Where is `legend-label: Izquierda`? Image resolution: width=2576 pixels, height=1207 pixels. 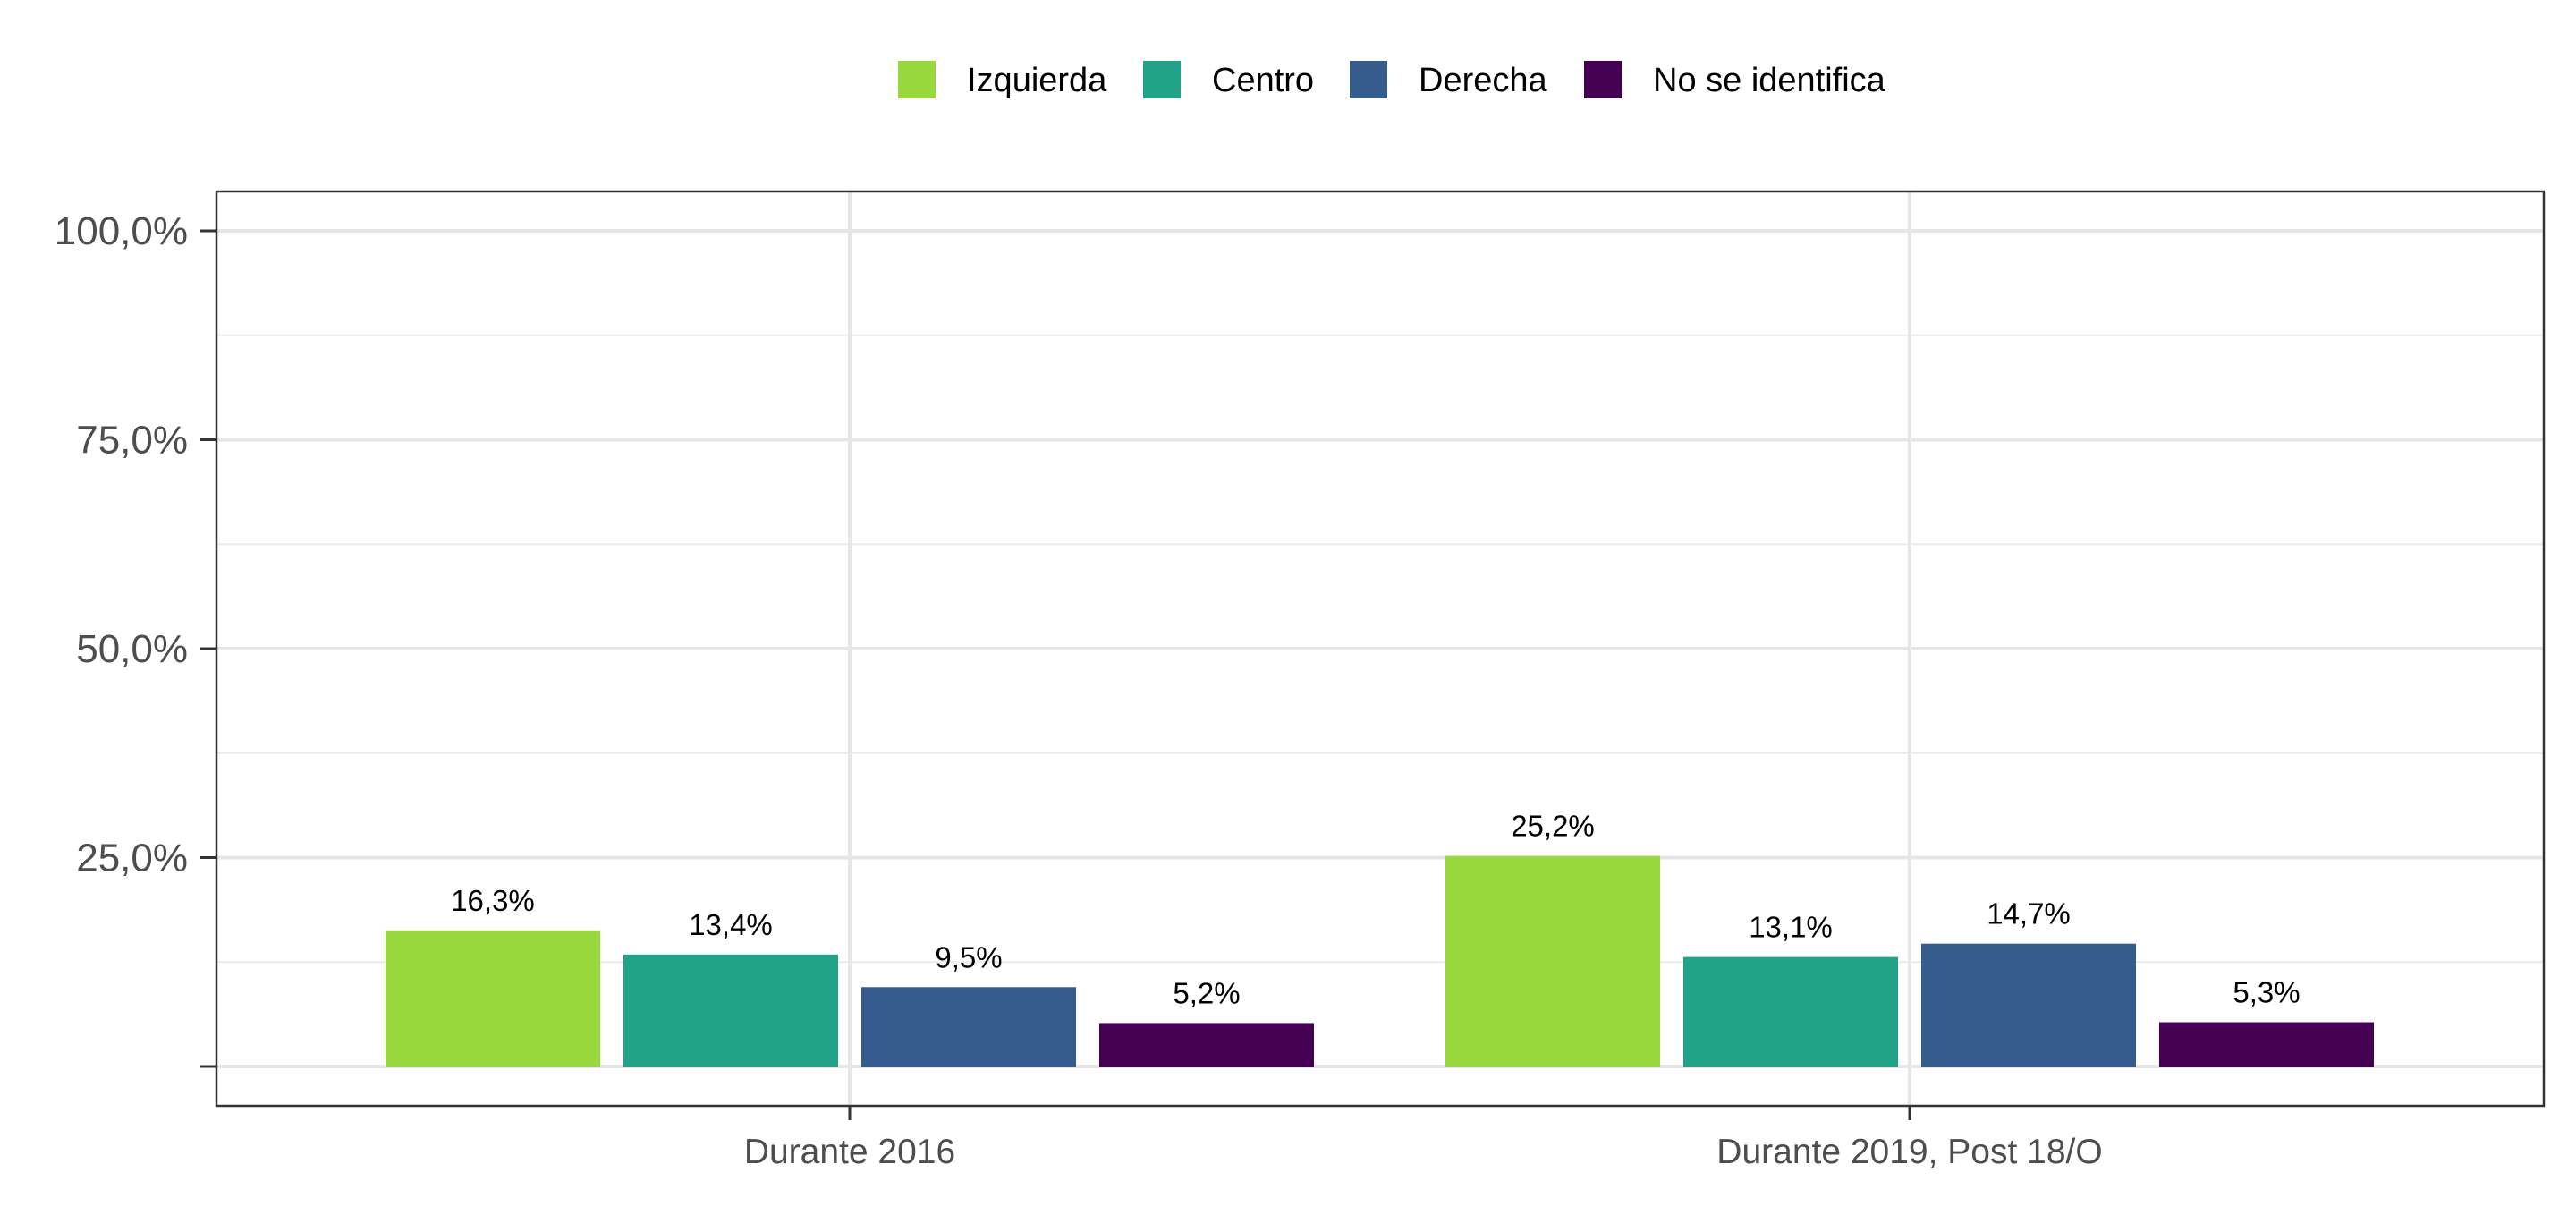
legend-label: Izquierda is located at coordinates (1037, 80).